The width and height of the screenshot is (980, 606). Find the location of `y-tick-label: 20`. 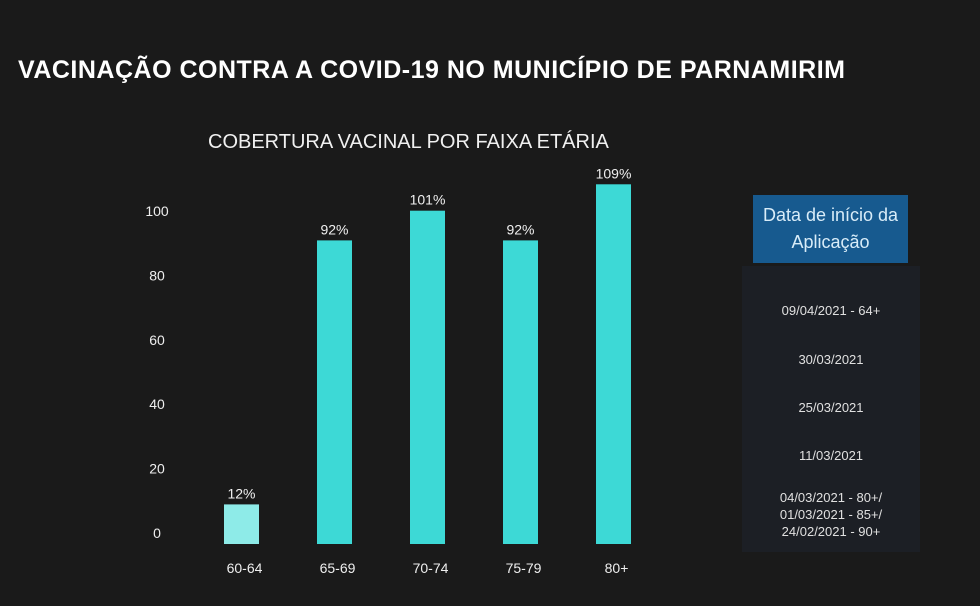

y-tick-label: 20 is located at coordinates (157, 469).